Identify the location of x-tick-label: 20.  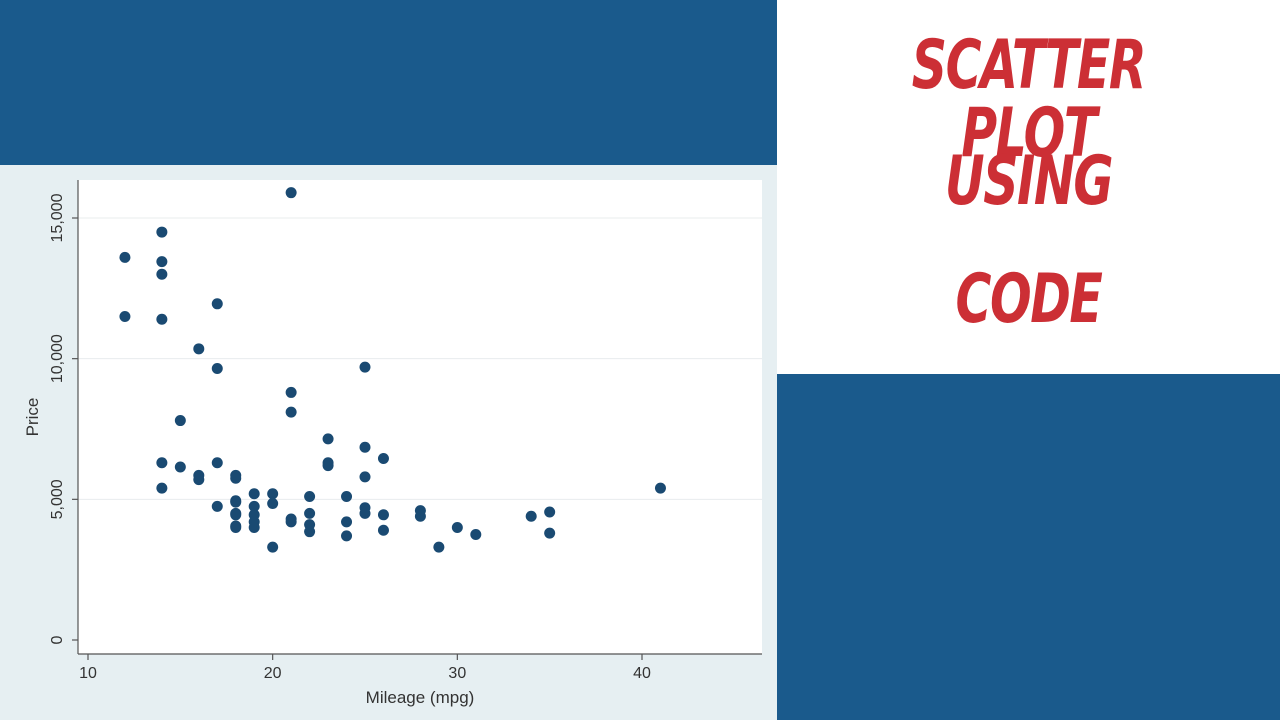
(273, 673).